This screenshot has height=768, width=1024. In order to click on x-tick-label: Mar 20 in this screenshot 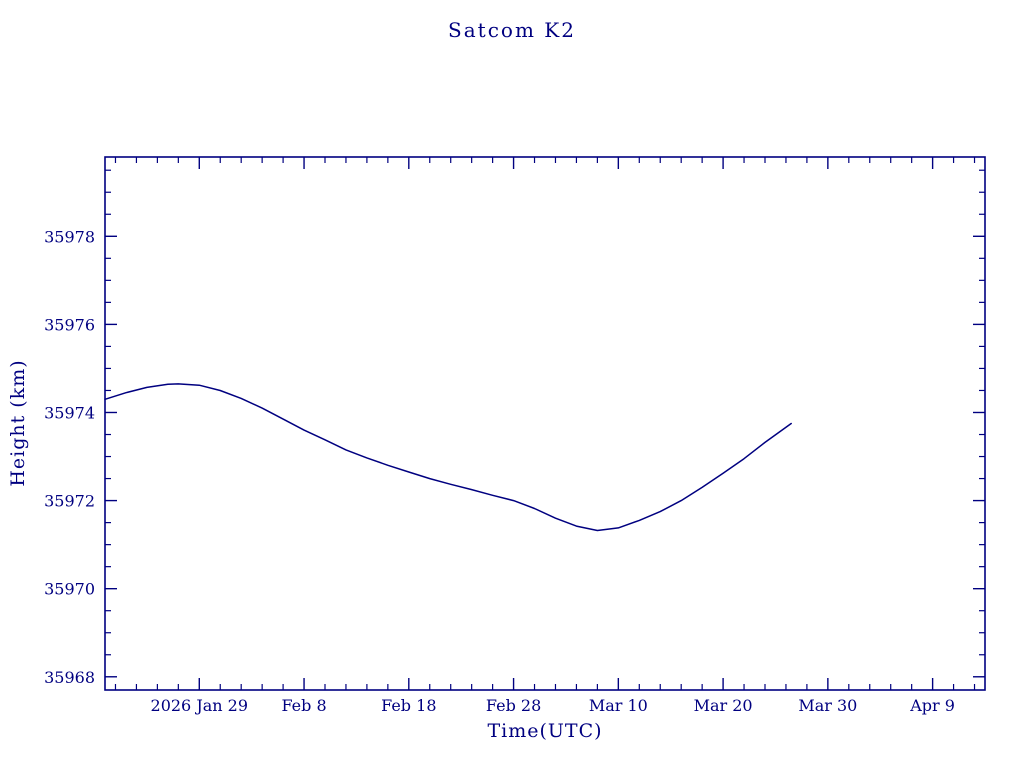, I will do `click(723, 705)`.